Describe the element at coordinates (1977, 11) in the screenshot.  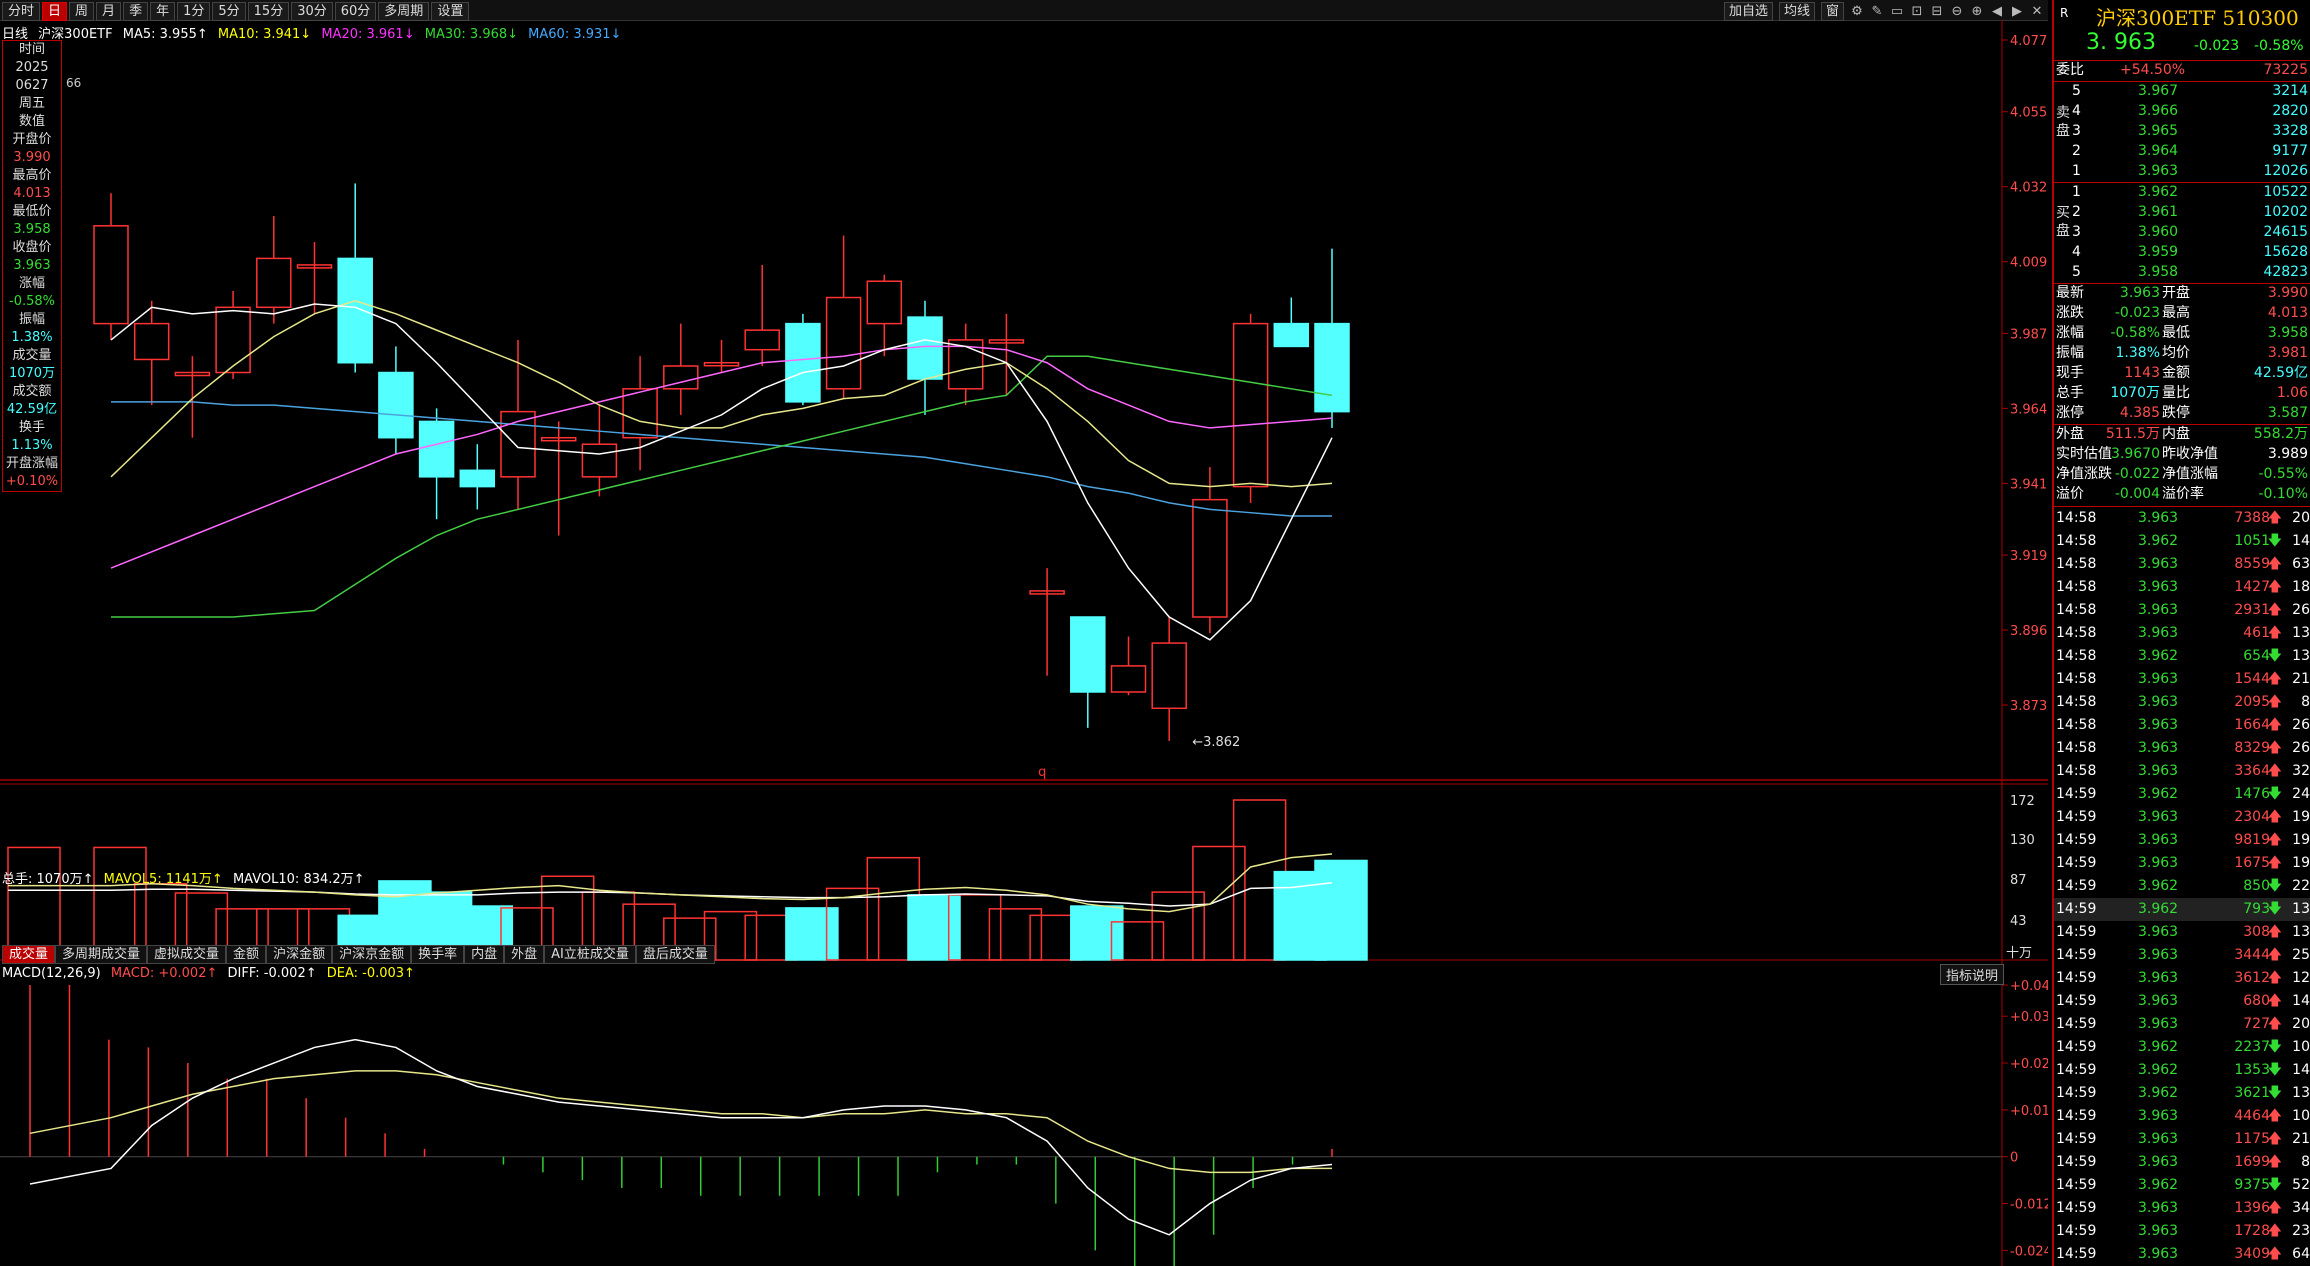
I see `zoom-in-icon: ⊕` at that location.